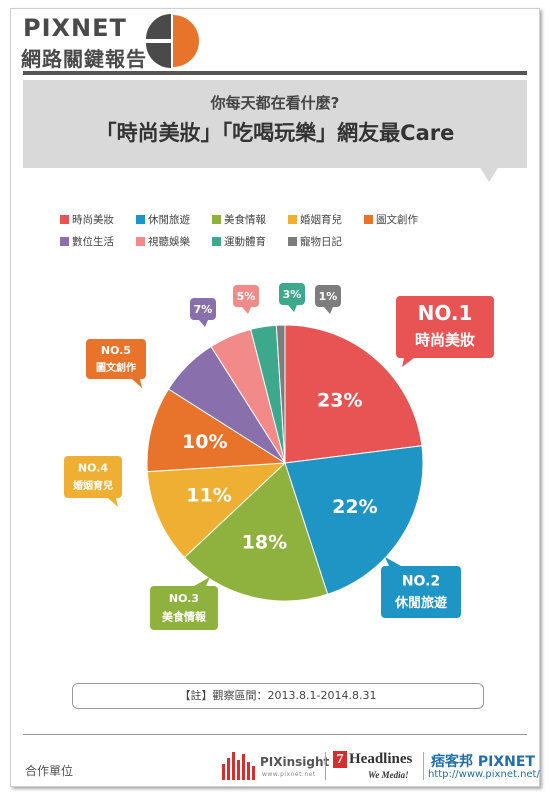 The image size is (550, 795). I want to click on legend-label: 時尚美妝, so click(93, 220).